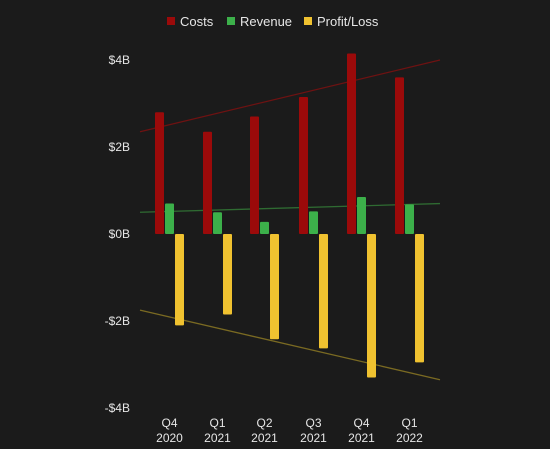 The image size is (550, 449). I want to click on y-tick-label: $4B, so click(119, 60).